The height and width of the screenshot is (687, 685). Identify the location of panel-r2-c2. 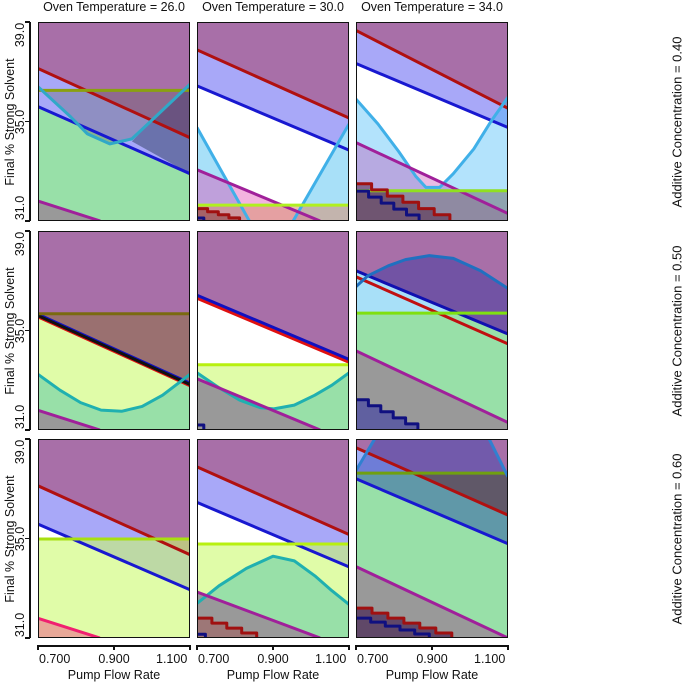
(273, 330).